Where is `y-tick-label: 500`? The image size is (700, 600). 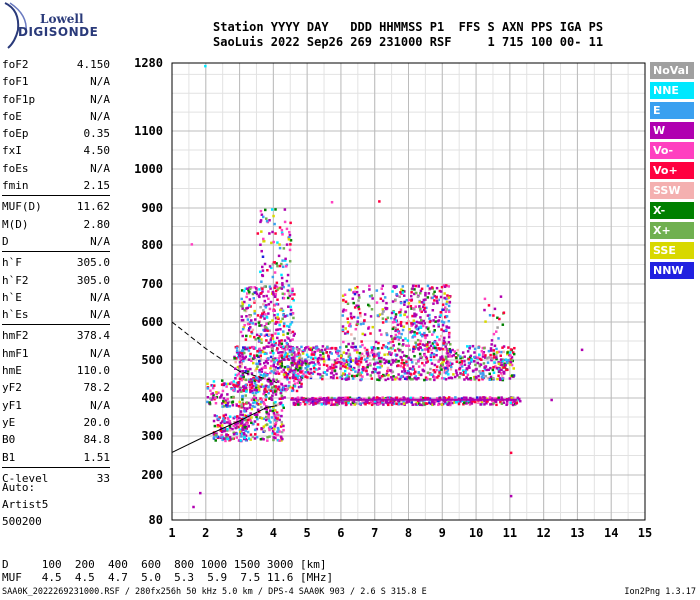 y-tick-label: 500 is located at coordinates (152, 360).